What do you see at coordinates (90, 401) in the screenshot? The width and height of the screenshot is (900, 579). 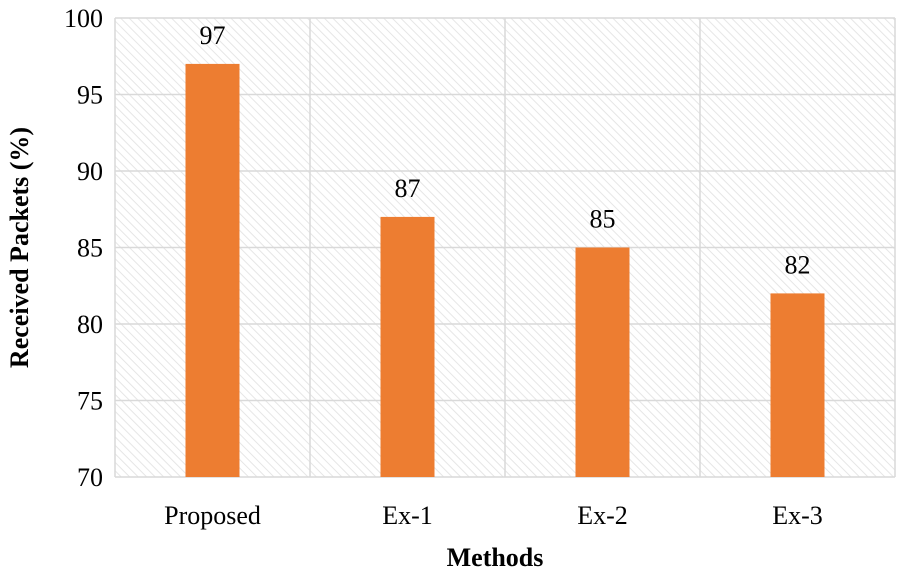 I see `y-tick-label: 75` at bounding box center [90, 401].